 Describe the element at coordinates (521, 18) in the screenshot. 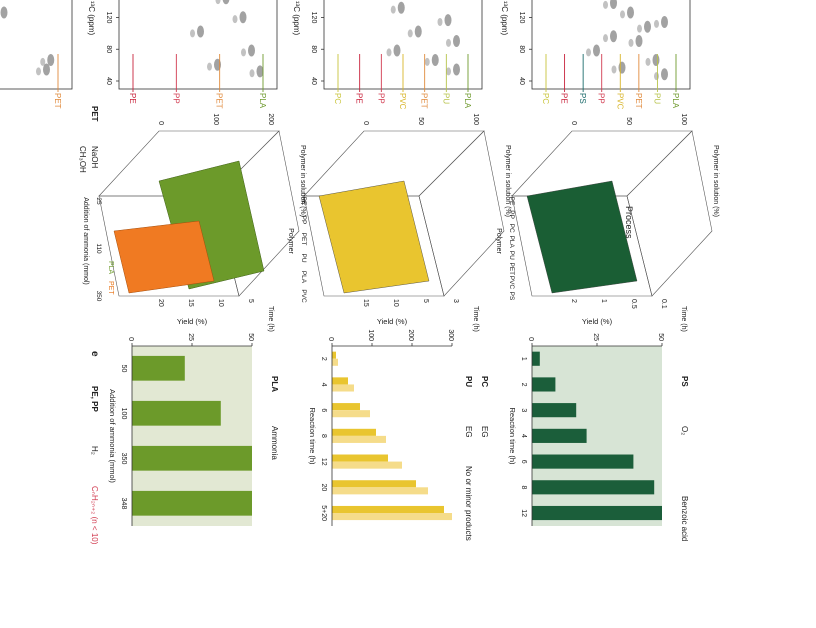

I see `nmr-c-tick-label: 120` at that location.